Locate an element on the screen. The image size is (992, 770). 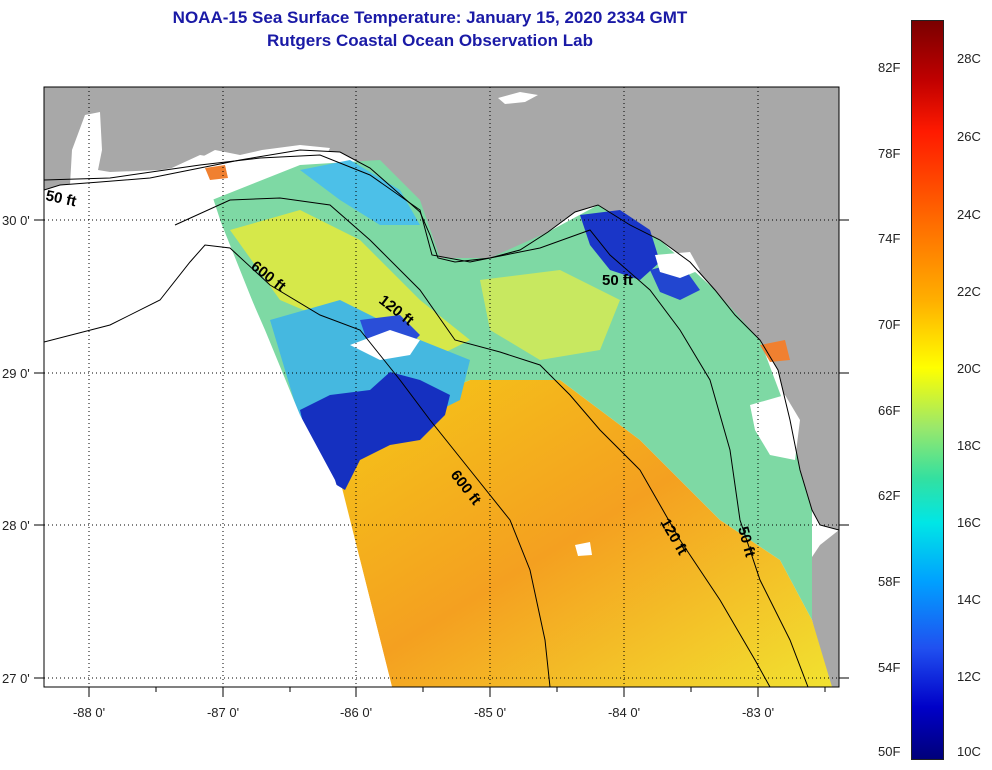
lon-tick-label: -84 0' is located at coordinates (624, 712).